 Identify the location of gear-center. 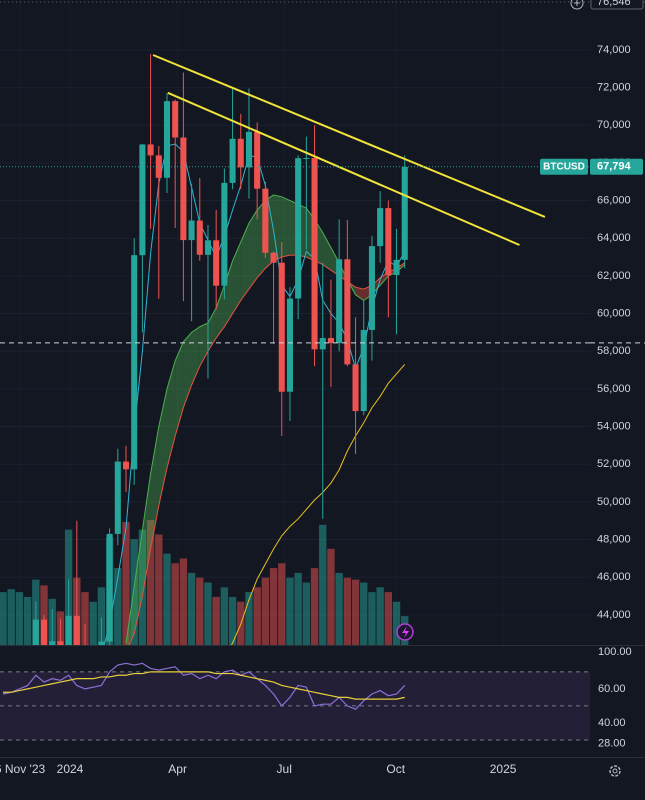
(615, 771).